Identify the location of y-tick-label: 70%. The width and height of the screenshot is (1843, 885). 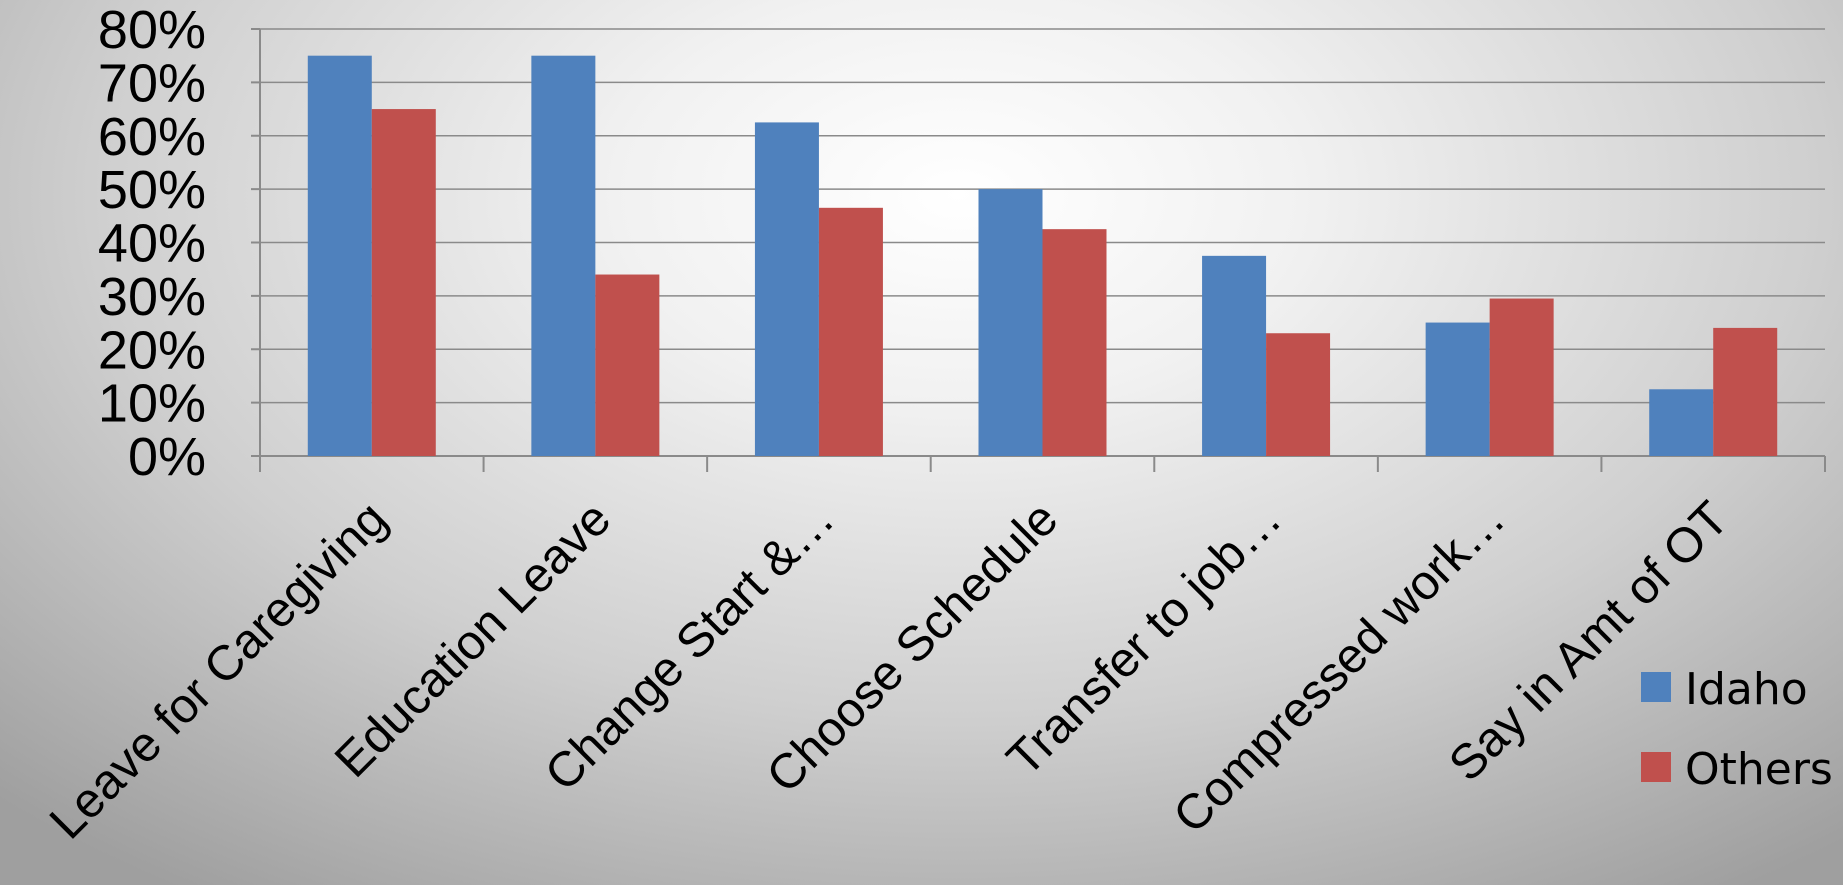
(152, 83).